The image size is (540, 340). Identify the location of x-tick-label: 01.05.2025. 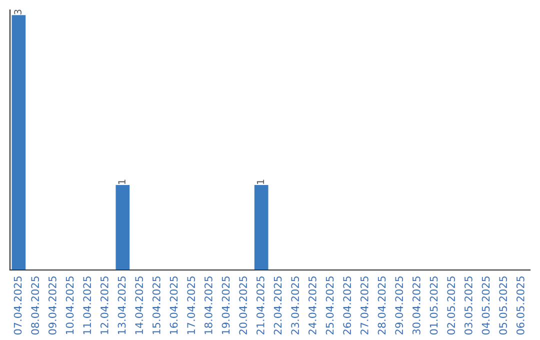
(434, 305).